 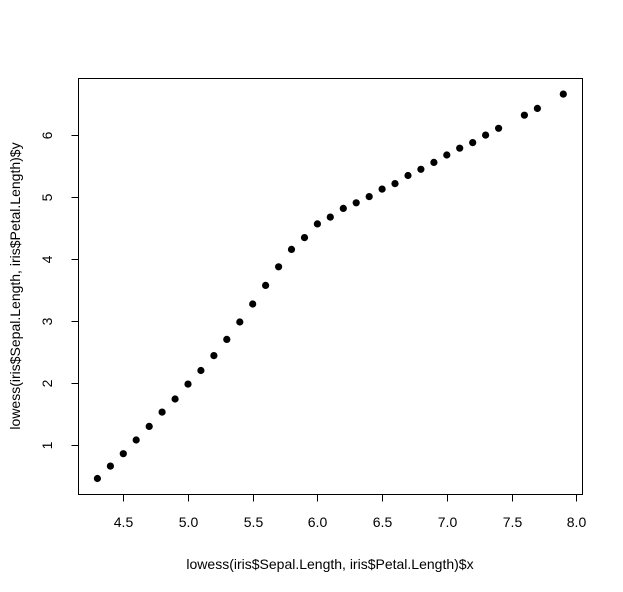 I want to click on x-axis: 4.5 5.0 5.5 6.0 6.5 7.0 7.5 8.0, so click(x=350, y=512).